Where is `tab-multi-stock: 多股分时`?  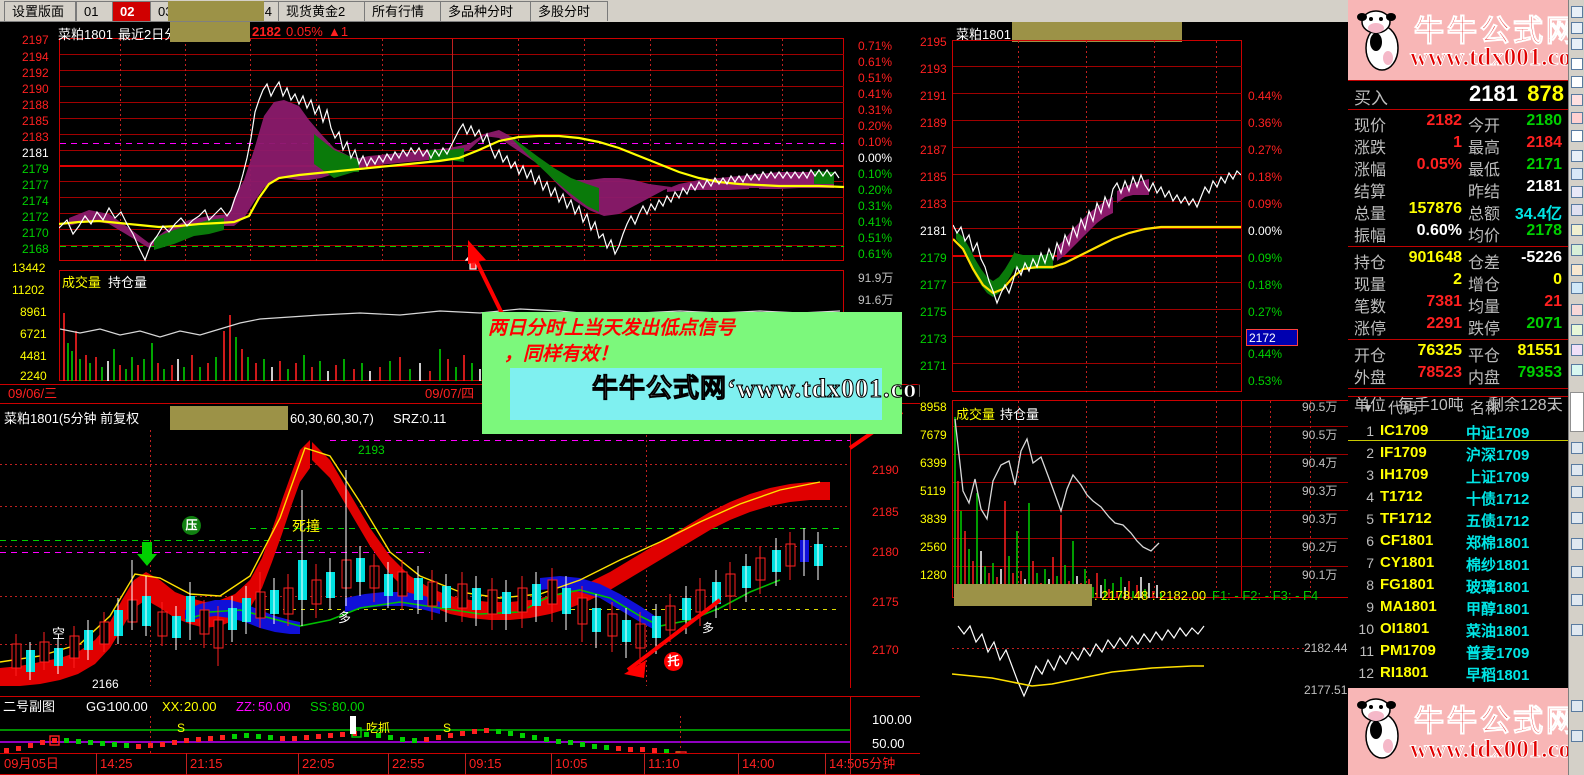
tab-multi-stock: 多股分时 is located at coordinates (569, 11).